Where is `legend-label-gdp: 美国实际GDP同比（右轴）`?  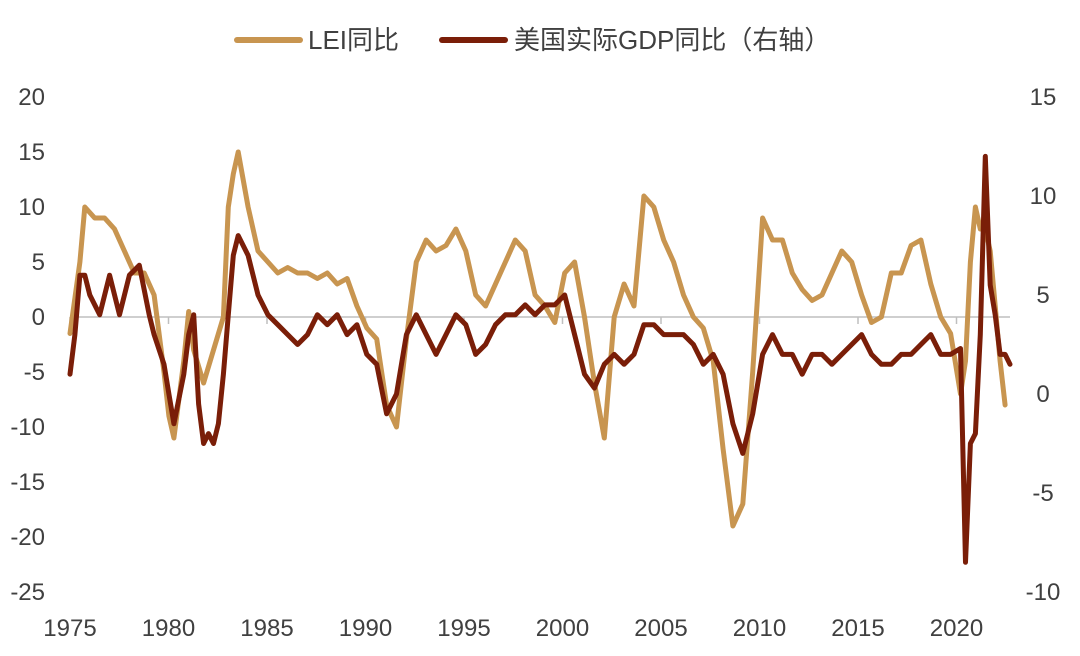 legend-label-gdp: 美国实际GDP同比（右轴） is located at coordinates (672, 40).